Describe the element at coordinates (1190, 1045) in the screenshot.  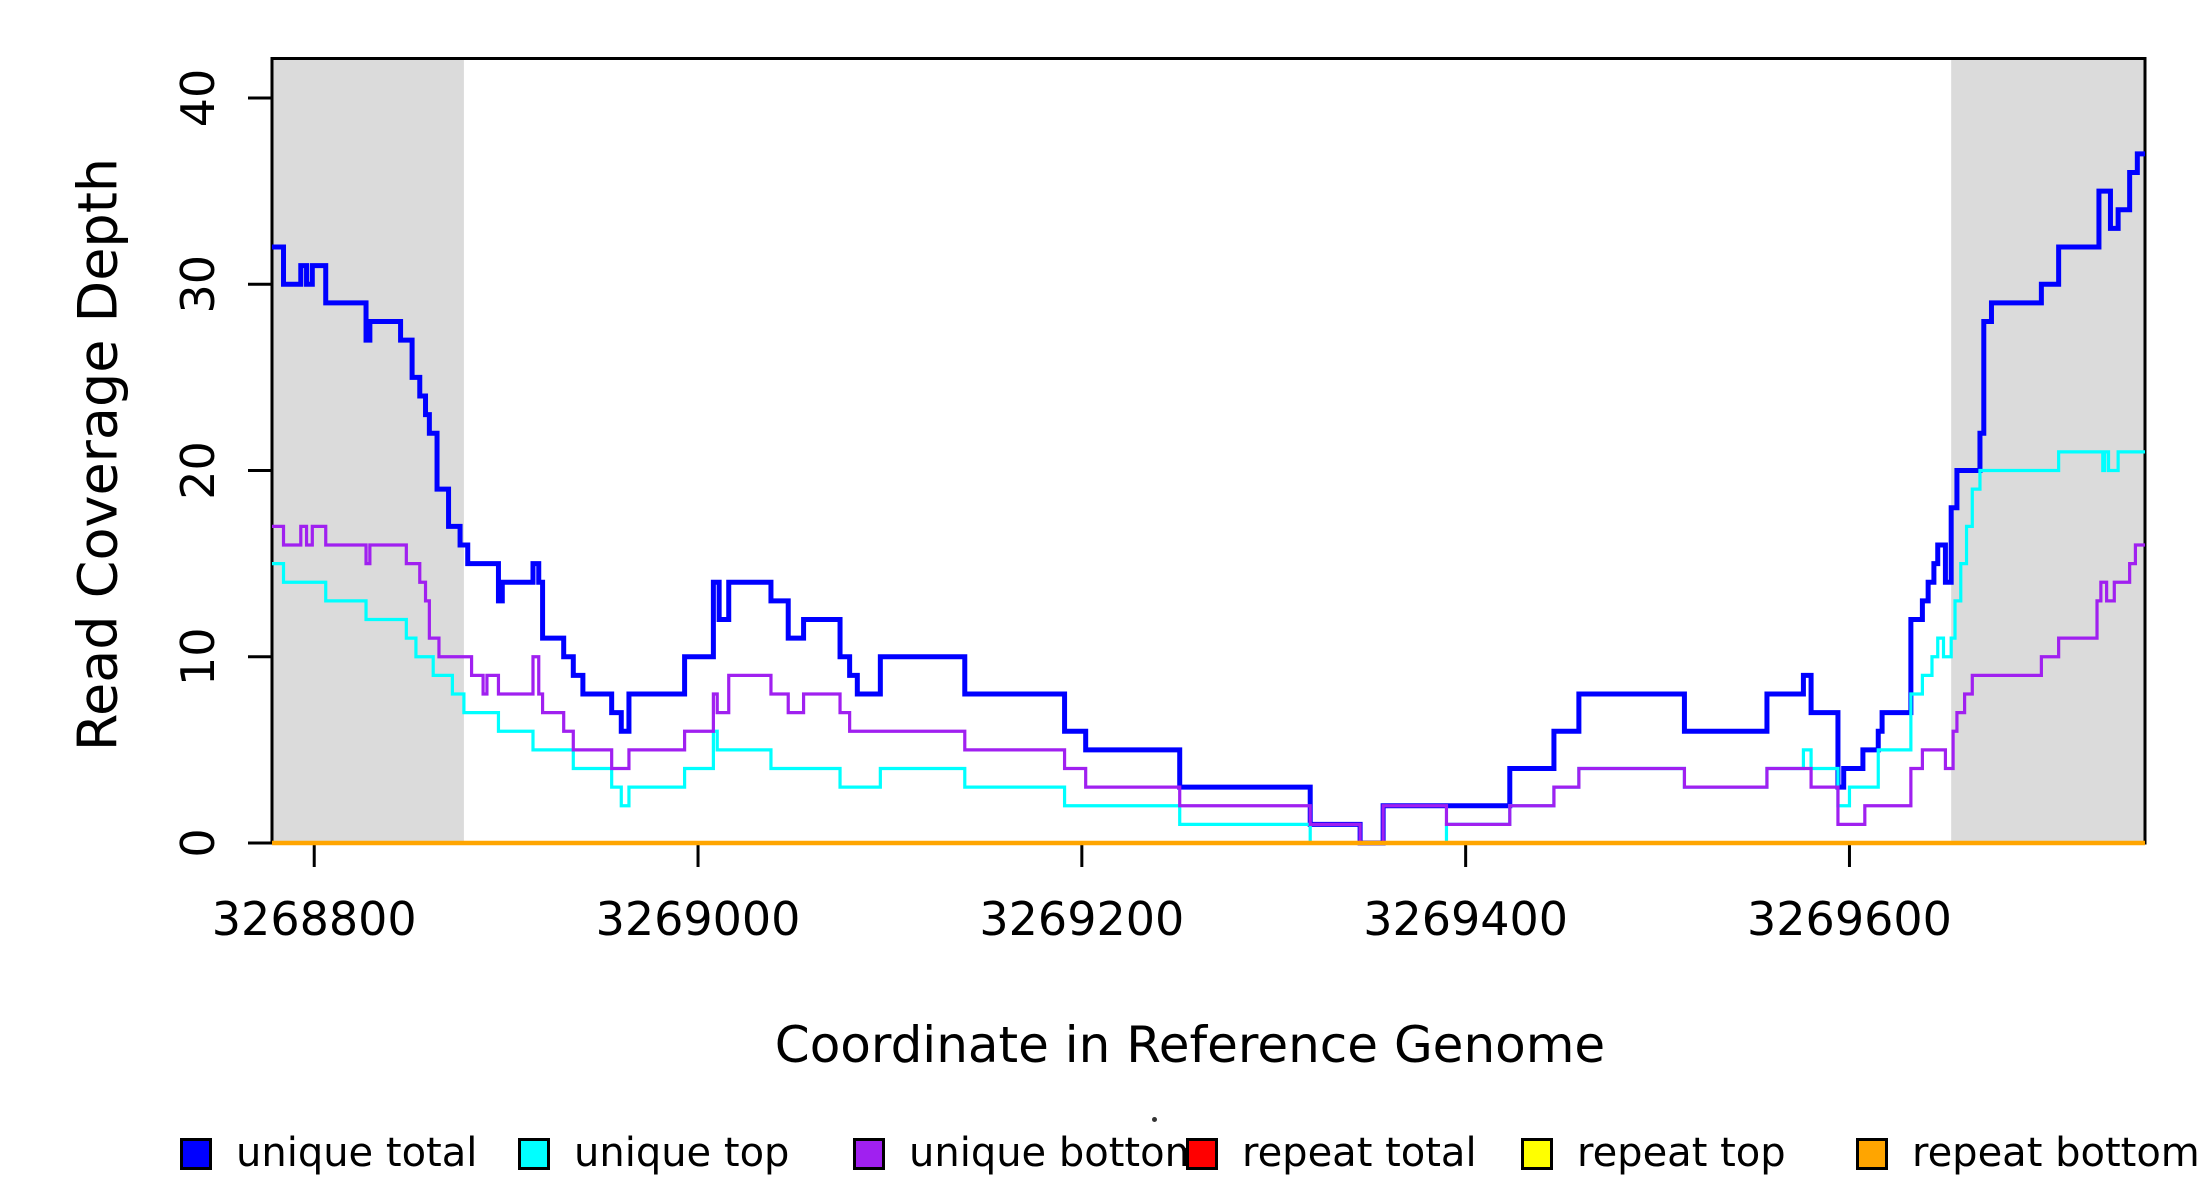
I see `x-axis-title-text: Coordinate in Reference Genome` at that location.